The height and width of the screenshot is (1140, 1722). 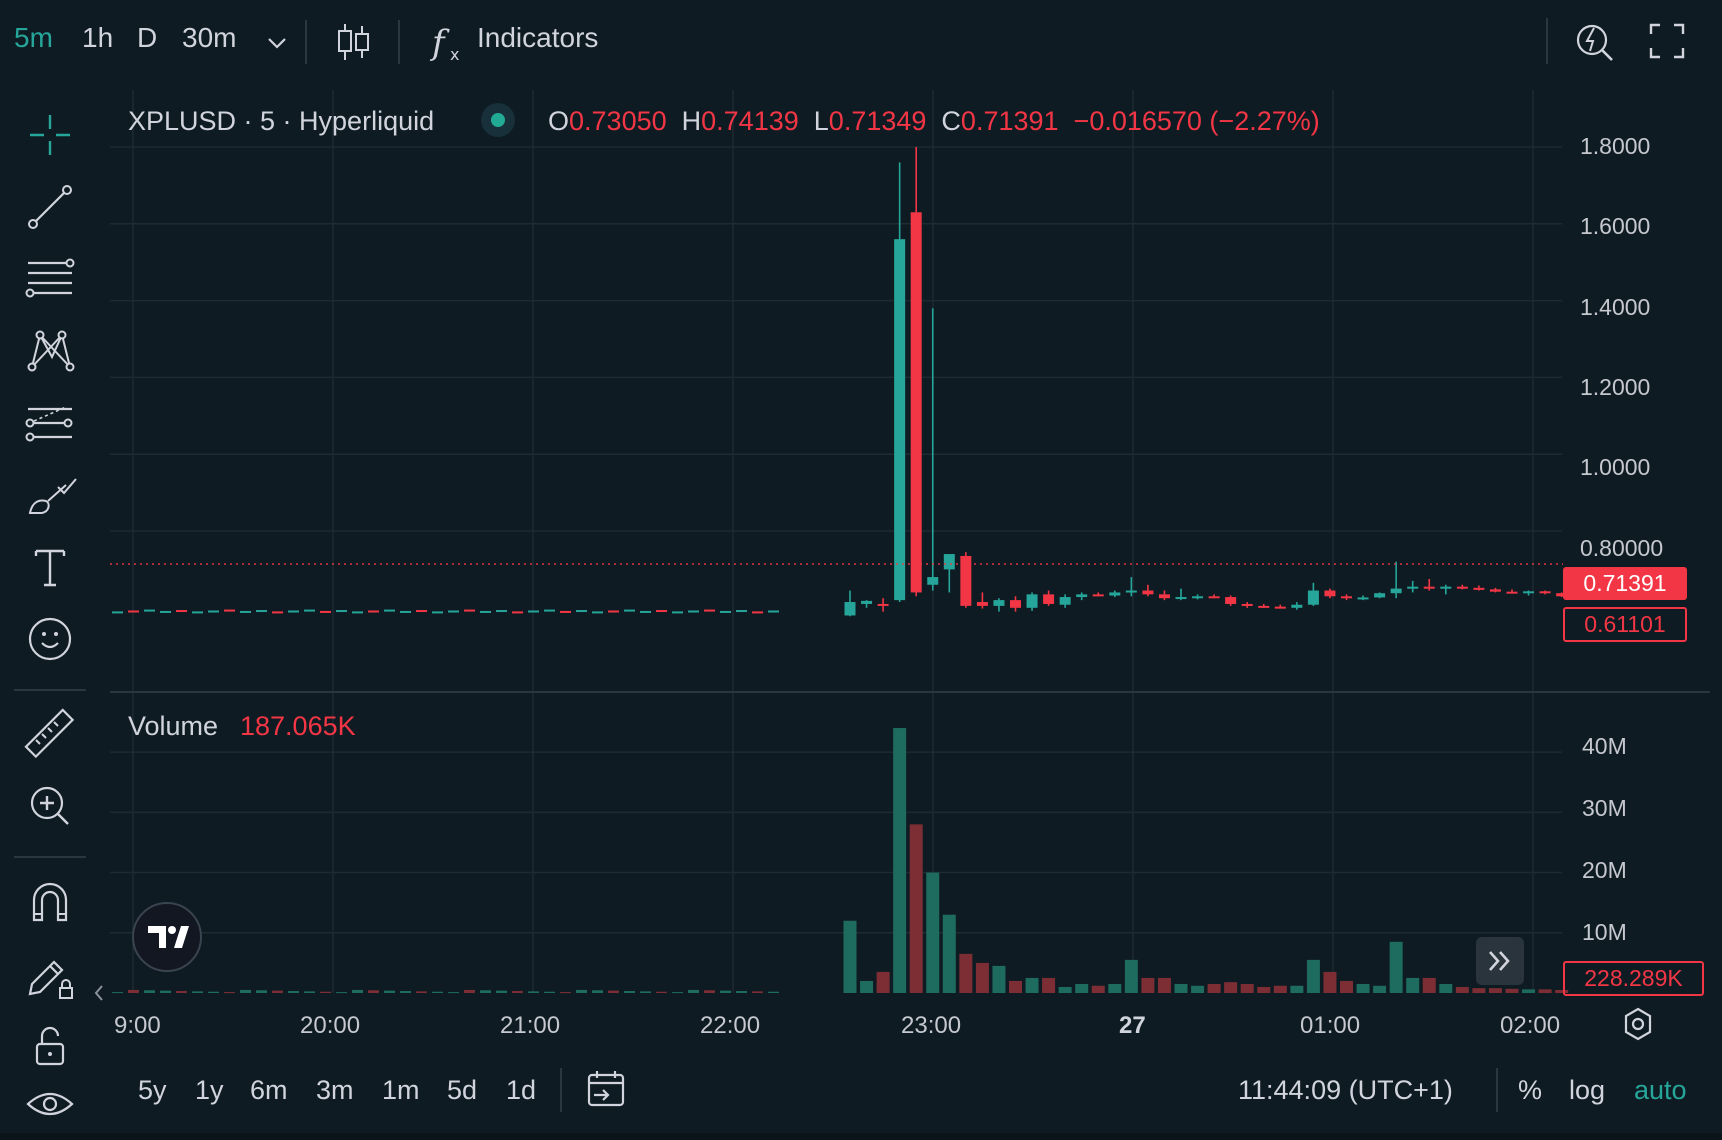 I want to click on volume-value: 187.065K, so click(x=298, y=726).